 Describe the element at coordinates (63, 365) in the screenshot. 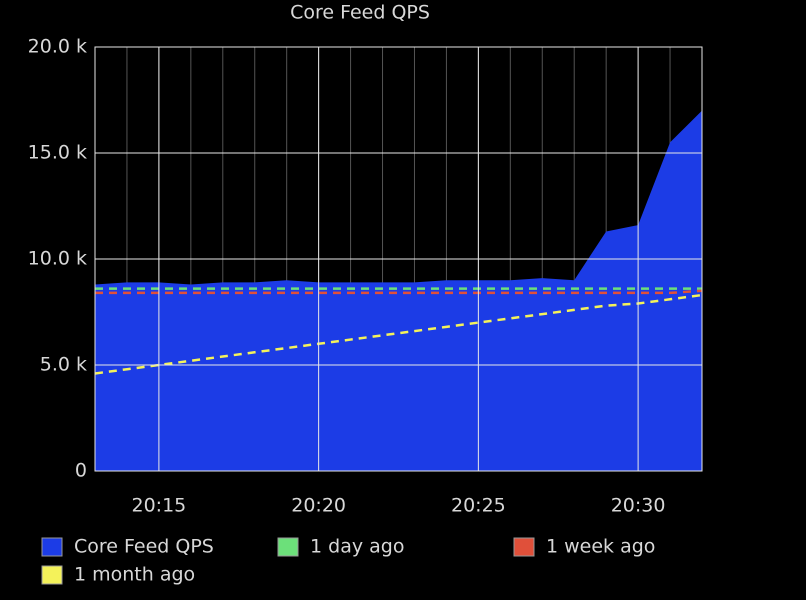

I see `y-tick-label: 5.0 k` at that location.